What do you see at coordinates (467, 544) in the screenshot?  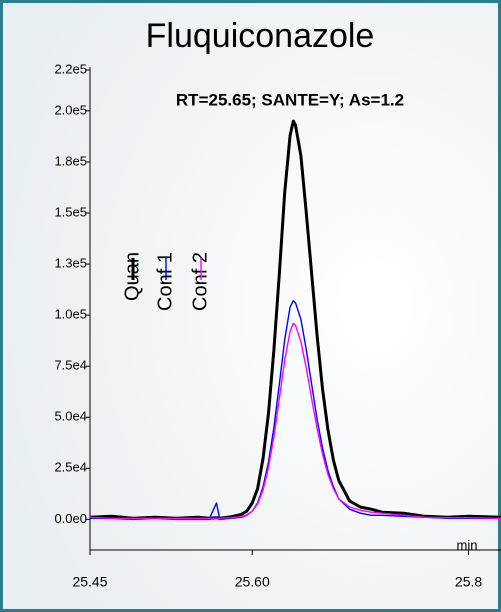 I see `x-axis-label: min` at bounding box center [467, 544].